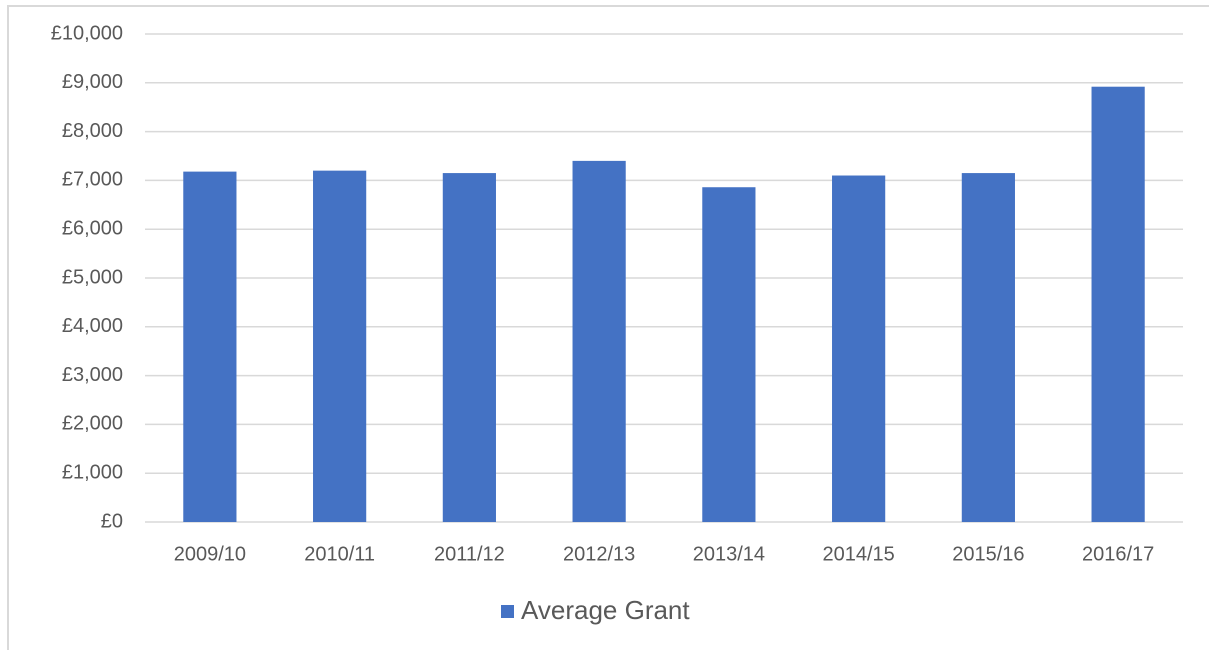  I want to click on x-tick-label: 2012/13, so click(599, 554).